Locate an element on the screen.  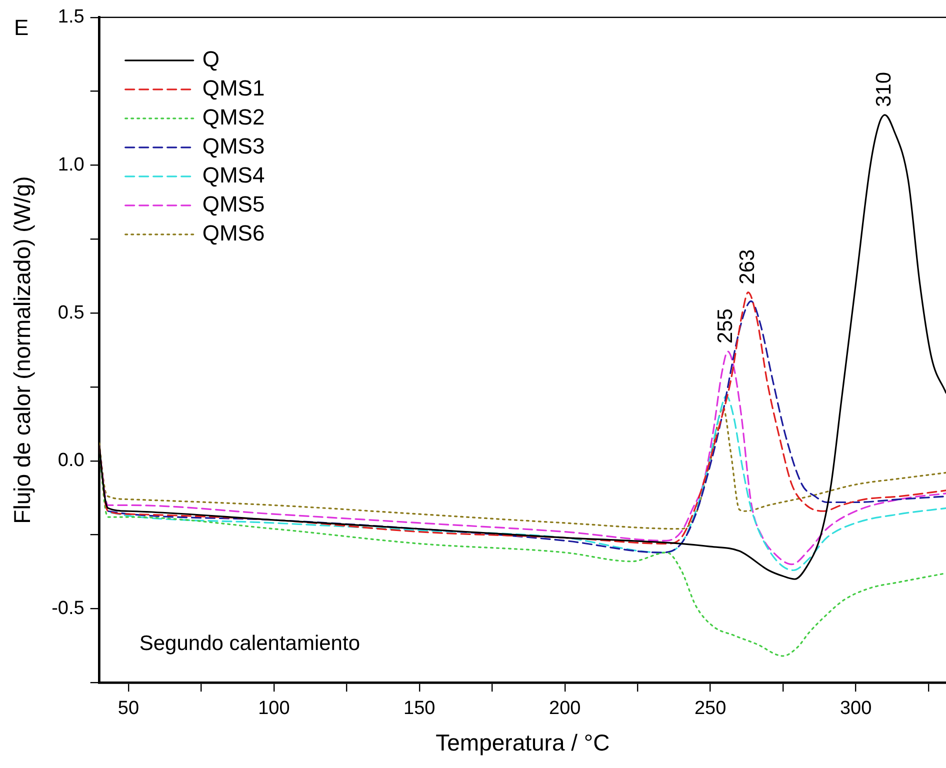
legend-label: Q is located at coordinates (211, 59).